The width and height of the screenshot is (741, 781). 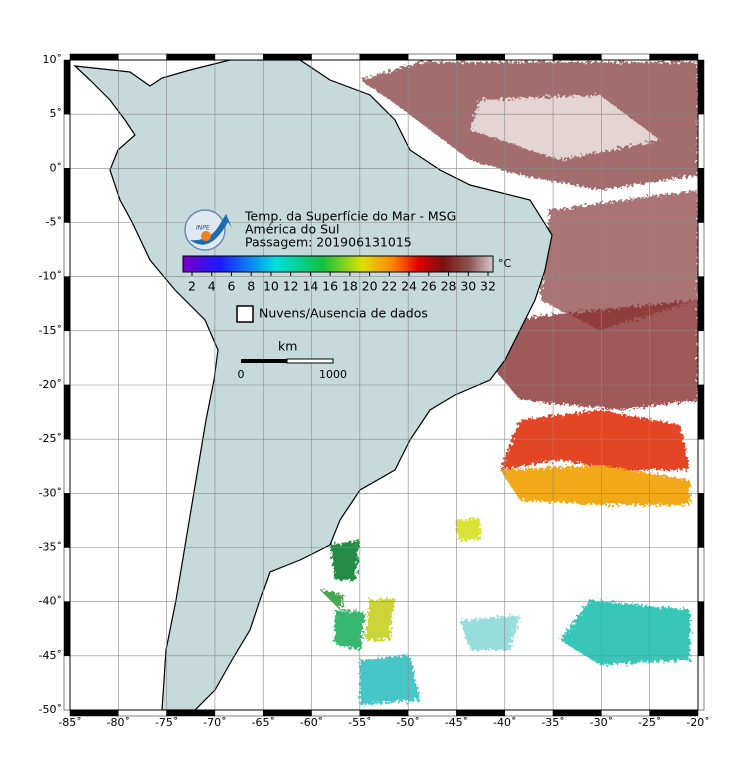 What do you see at coordinates (311, 722) in the screenshot?
I see `x-tick-label: -60˚` at bounding box center [311, 722].